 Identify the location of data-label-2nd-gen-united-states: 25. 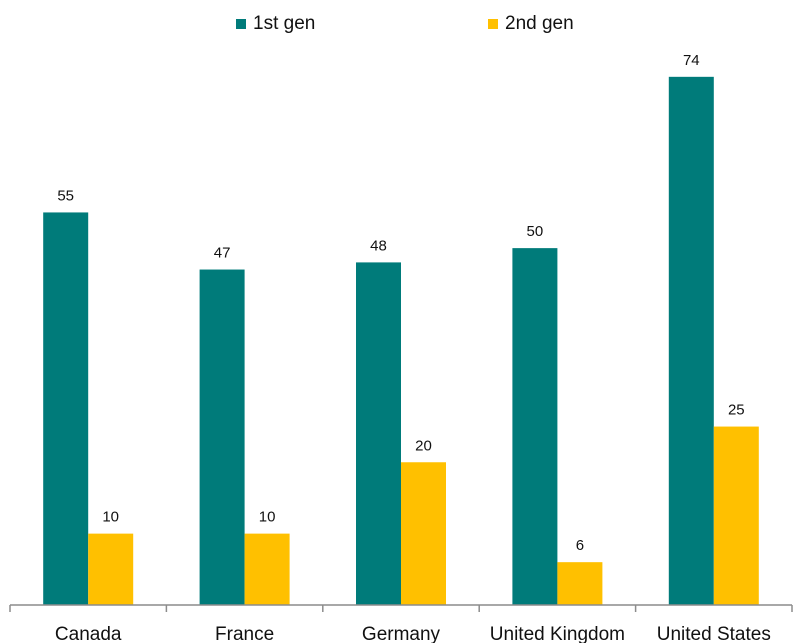
(736, 410).